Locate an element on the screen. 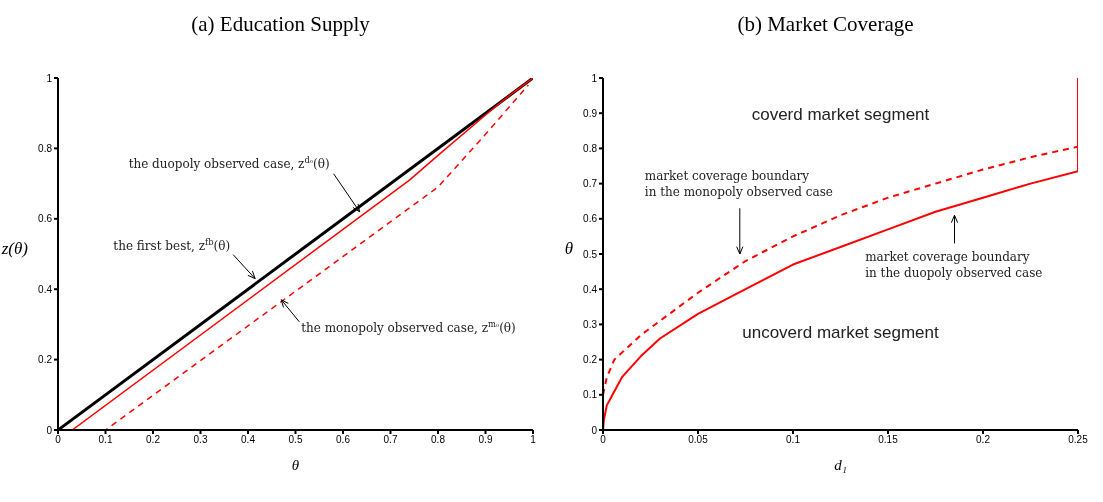  x-tick-label: 0.25 is located at coordinates (1078, 440).